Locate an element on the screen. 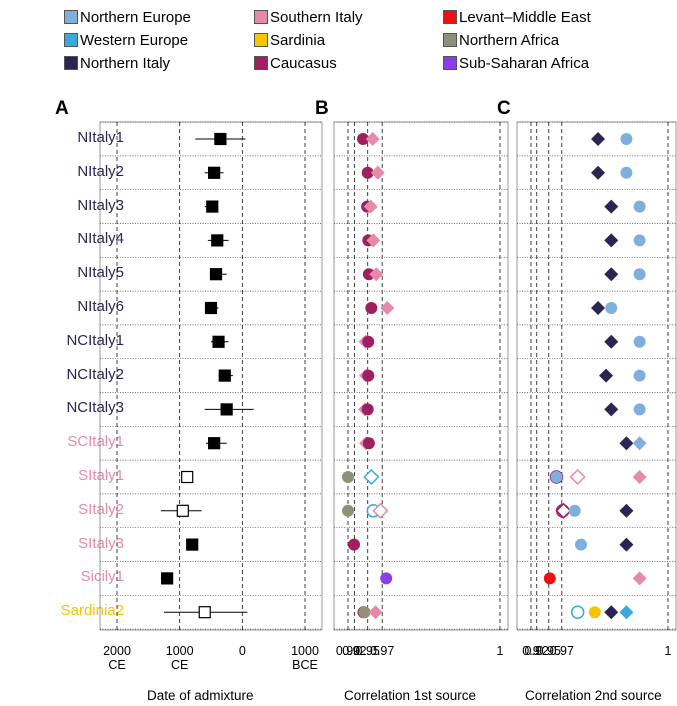 The width and height of the screenshot is (677, 706). row-label: SItaly2 is located at coordinates (101, 509).